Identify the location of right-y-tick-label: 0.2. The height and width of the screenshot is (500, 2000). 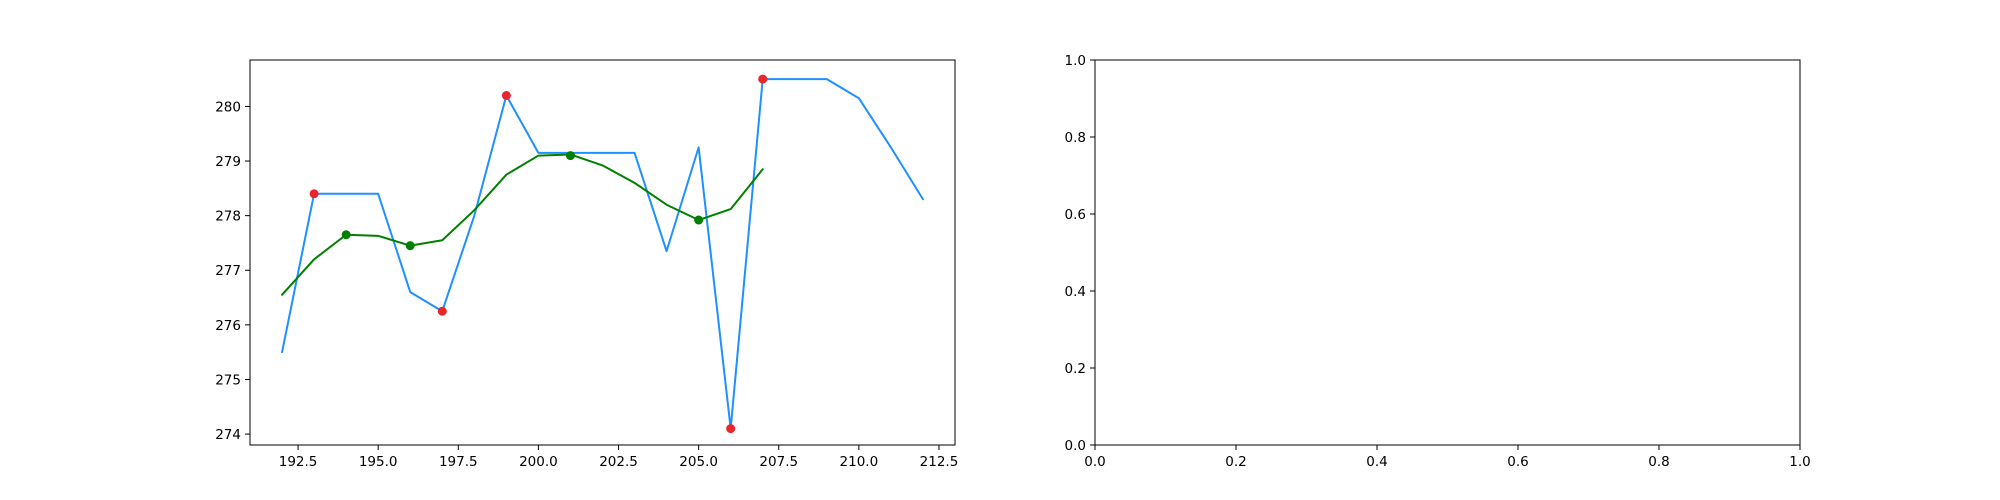
(1075, 369).